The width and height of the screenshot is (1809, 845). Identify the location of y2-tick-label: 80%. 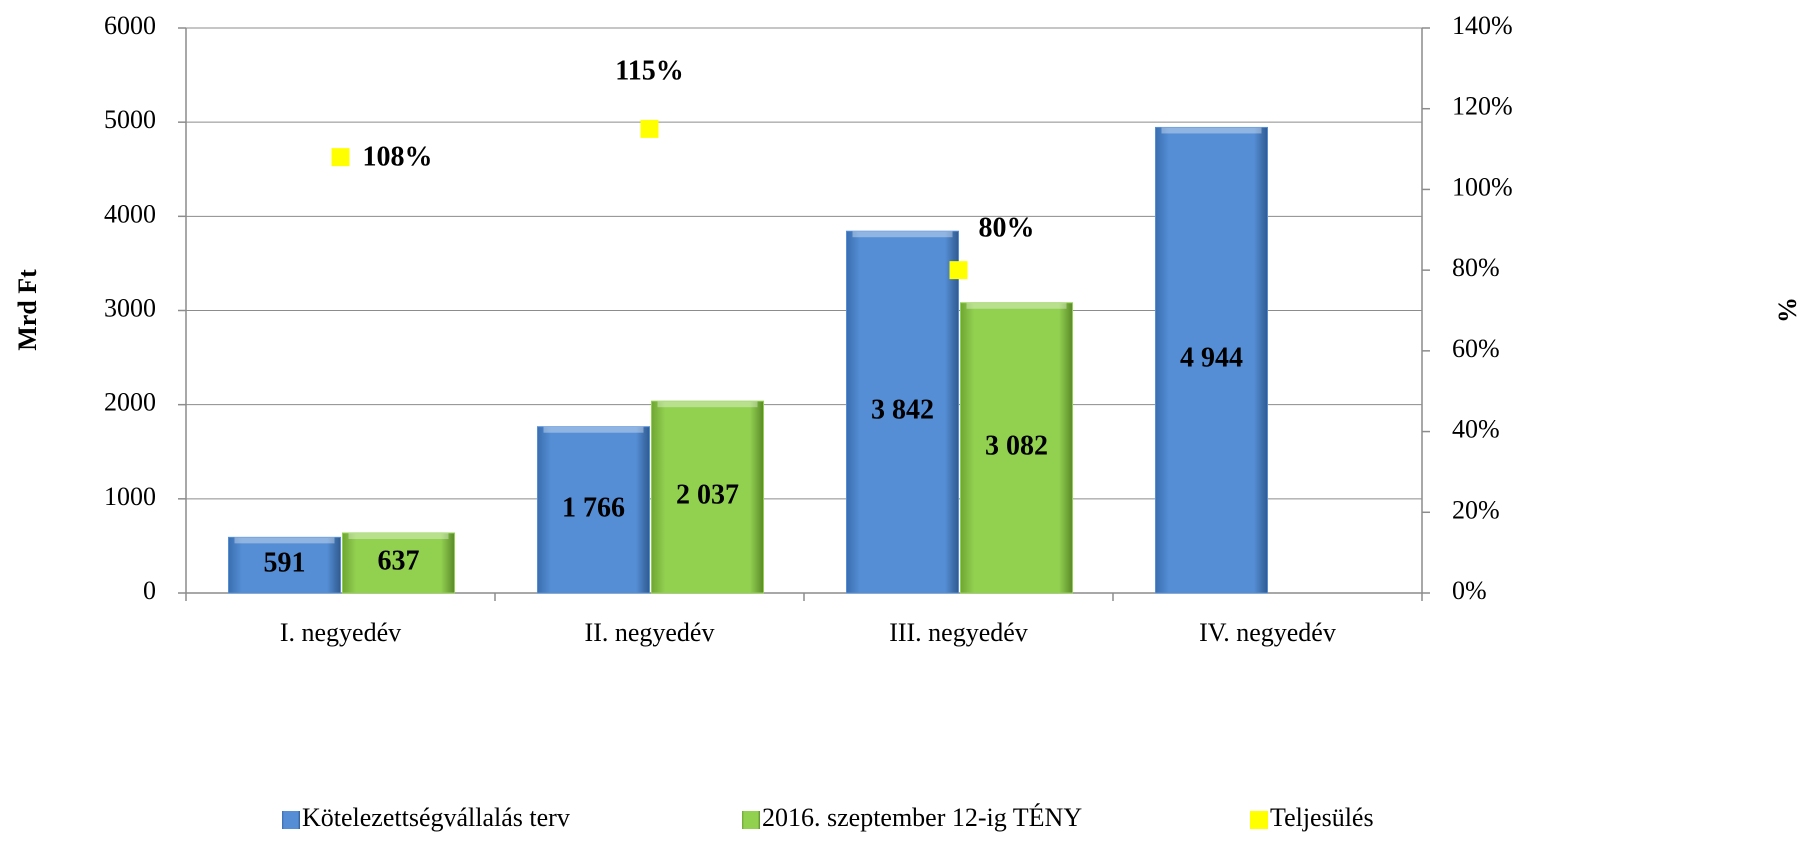
(1476, 267).